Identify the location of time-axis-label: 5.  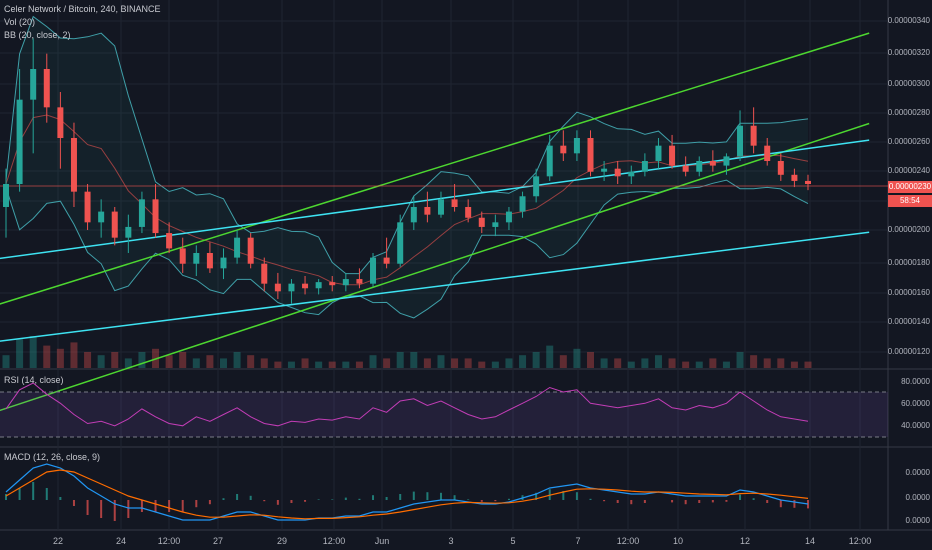
(513, 541).